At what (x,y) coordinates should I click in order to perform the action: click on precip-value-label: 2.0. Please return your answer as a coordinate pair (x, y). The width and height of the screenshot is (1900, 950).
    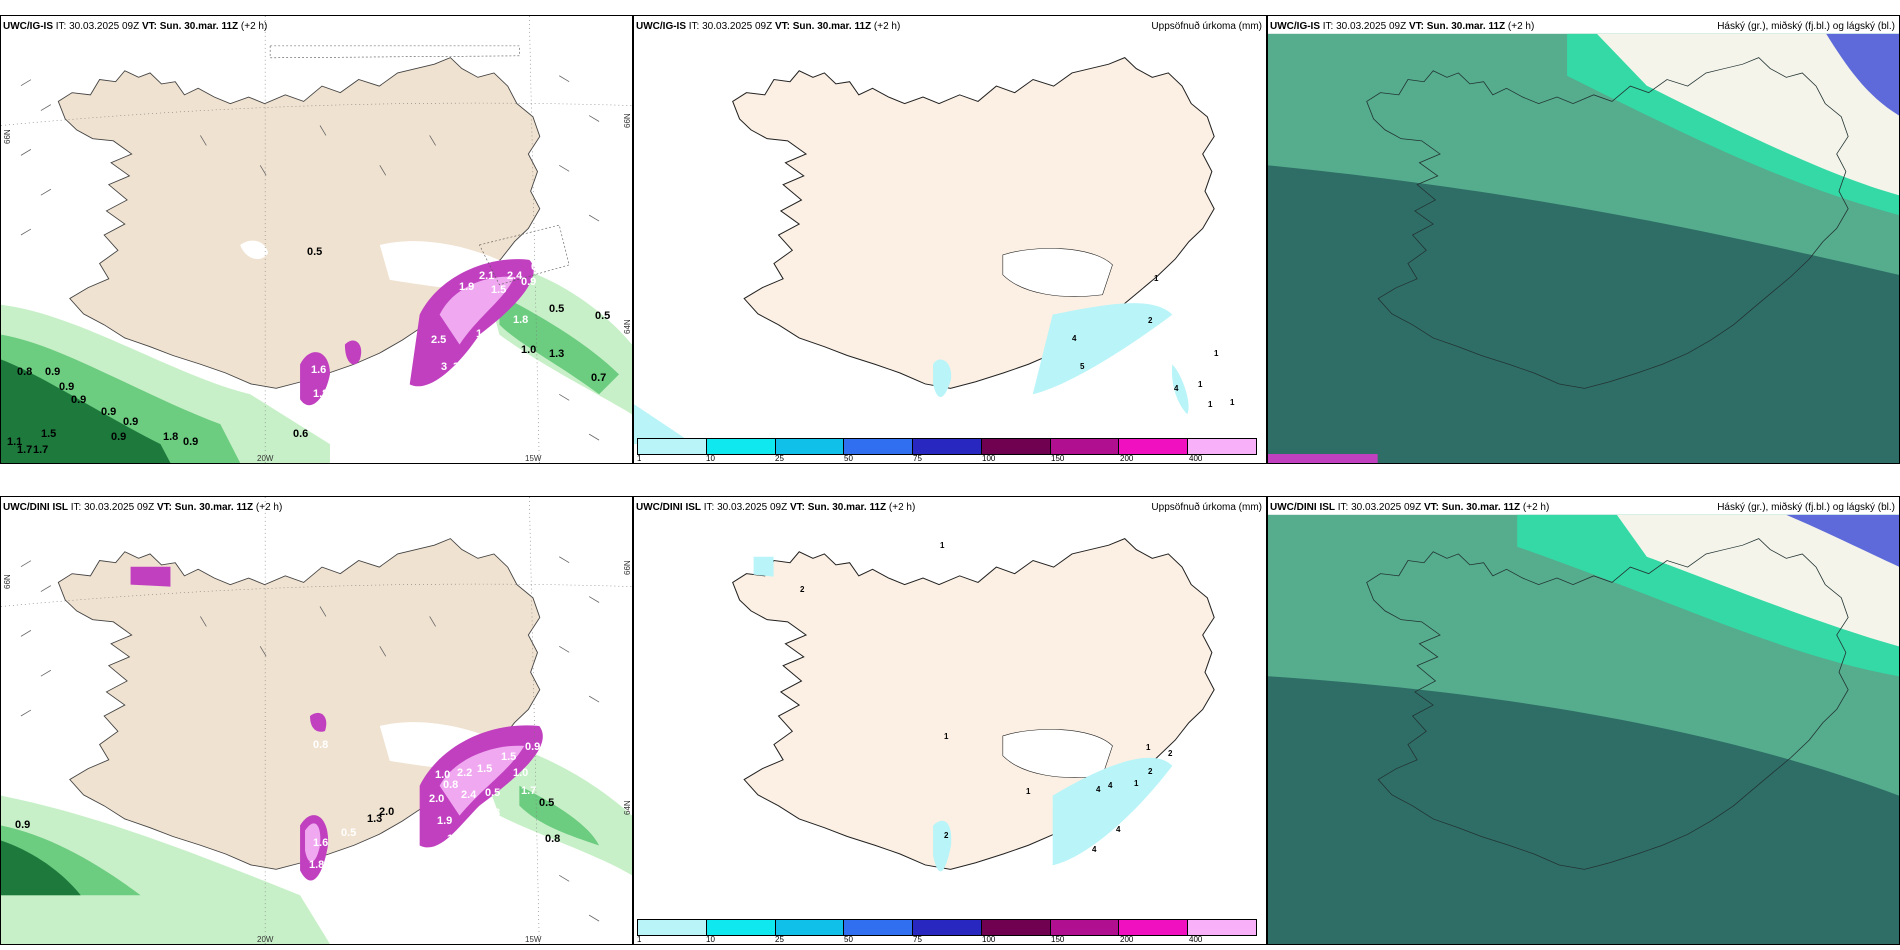
    Looking at the image, I should click on (387, 812).